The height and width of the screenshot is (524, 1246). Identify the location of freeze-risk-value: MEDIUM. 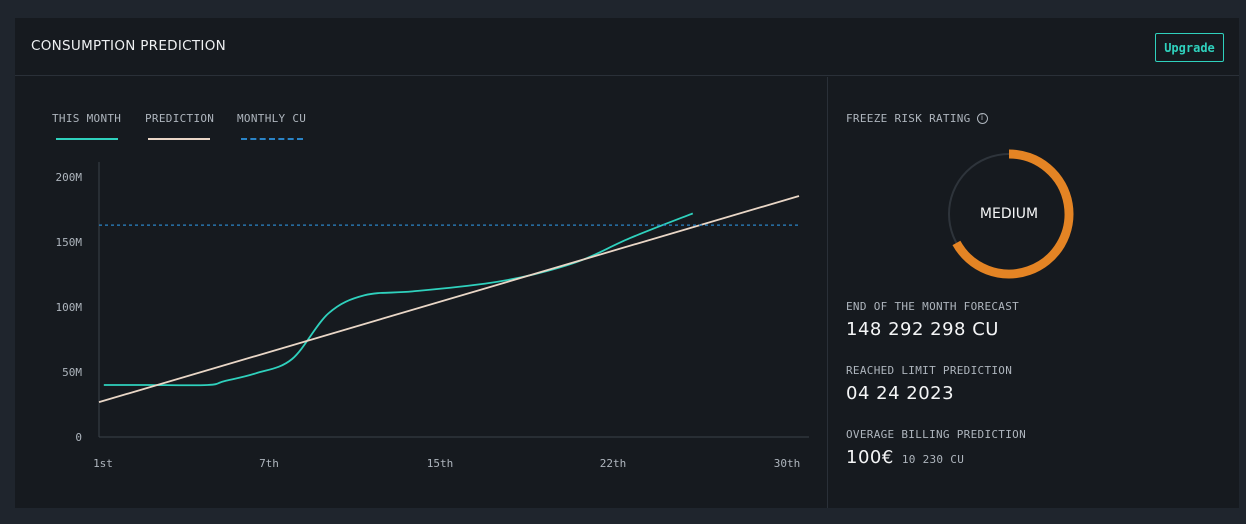
(1009, 214).